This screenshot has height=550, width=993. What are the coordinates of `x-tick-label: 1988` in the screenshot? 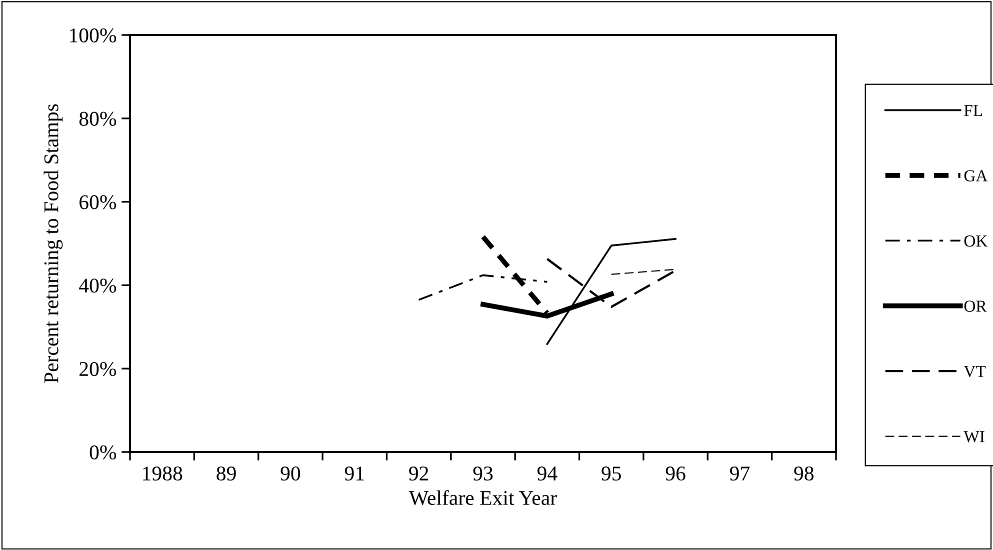 It's located at (162, 473).